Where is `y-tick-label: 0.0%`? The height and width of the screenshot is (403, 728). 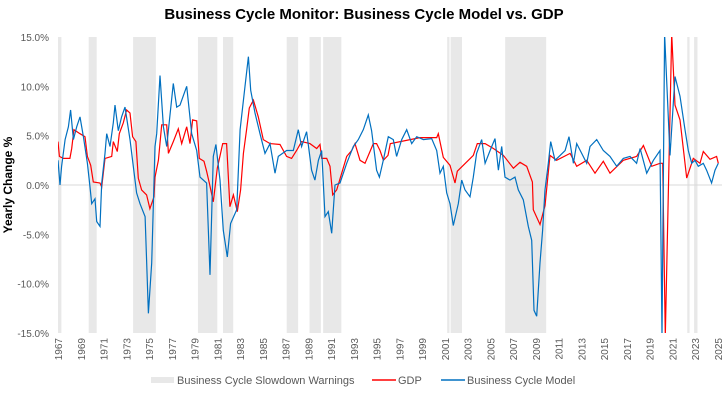 y-tick-label: 0.0% is located at coordinates (37, 186).